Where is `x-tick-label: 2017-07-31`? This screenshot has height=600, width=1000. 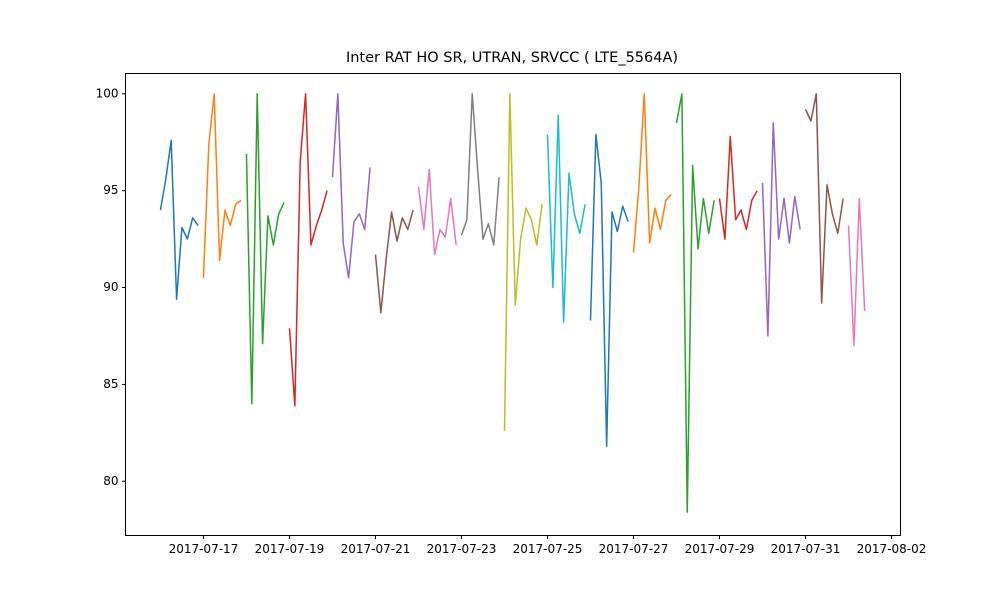
x-tick-label: 2017-07-31 is located at coordinates (806, 549).